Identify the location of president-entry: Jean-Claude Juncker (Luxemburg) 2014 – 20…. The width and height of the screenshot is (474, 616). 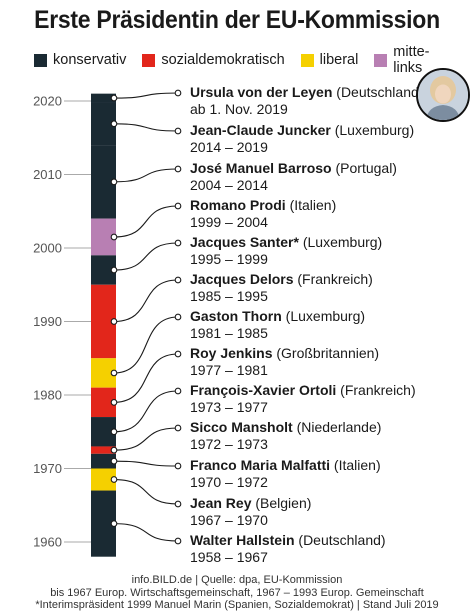
(302, 139).